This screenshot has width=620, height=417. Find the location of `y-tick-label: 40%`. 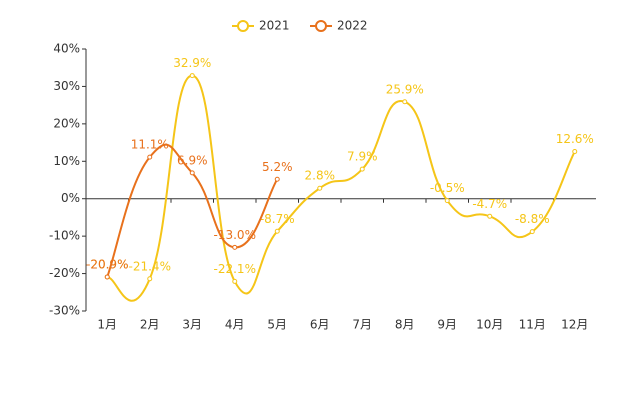

y-tick-label: 40% is located at coordinates (66, 49).